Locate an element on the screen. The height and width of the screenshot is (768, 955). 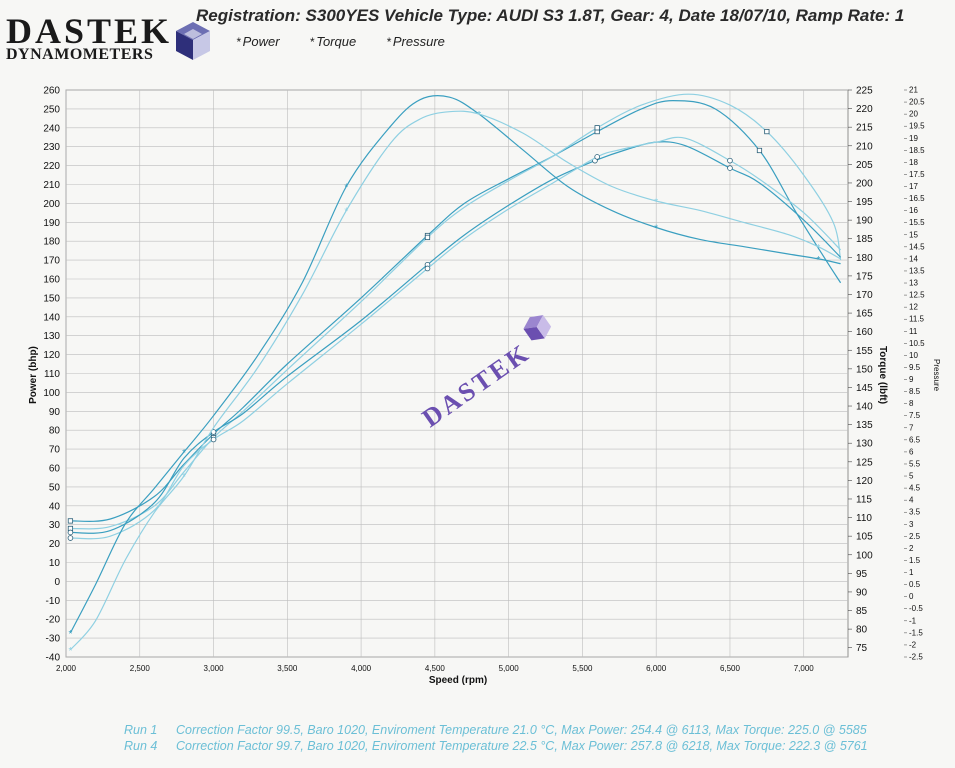
y-tick-label-left: 170 is located at coordinates (51, 261).